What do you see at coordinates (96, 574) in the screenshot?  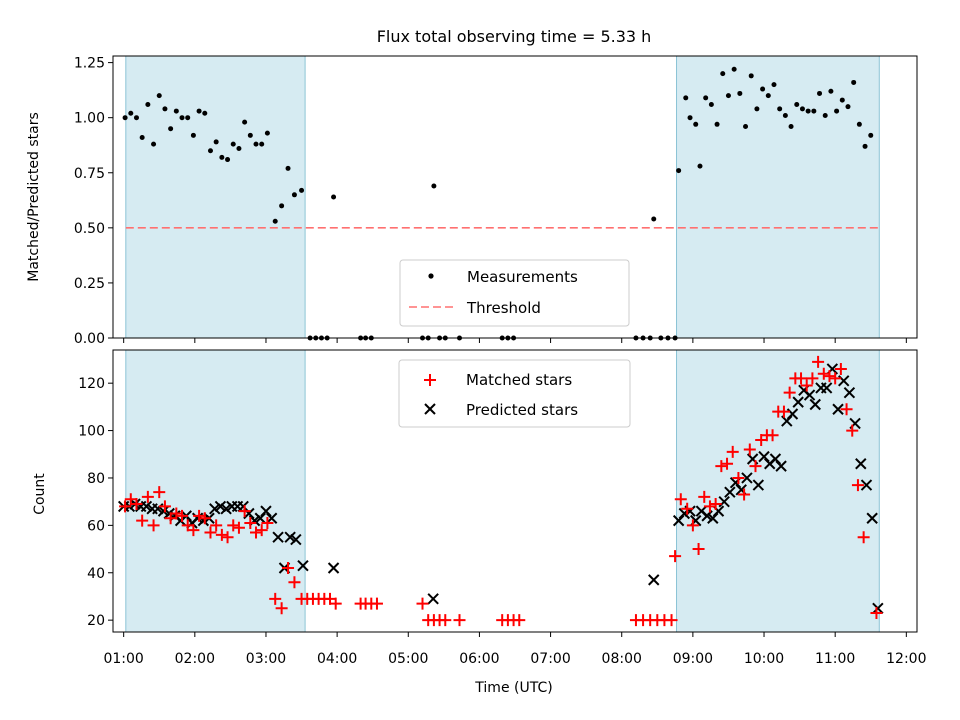 I see `y-tick-label: 40` at bounding box center [96, 574].